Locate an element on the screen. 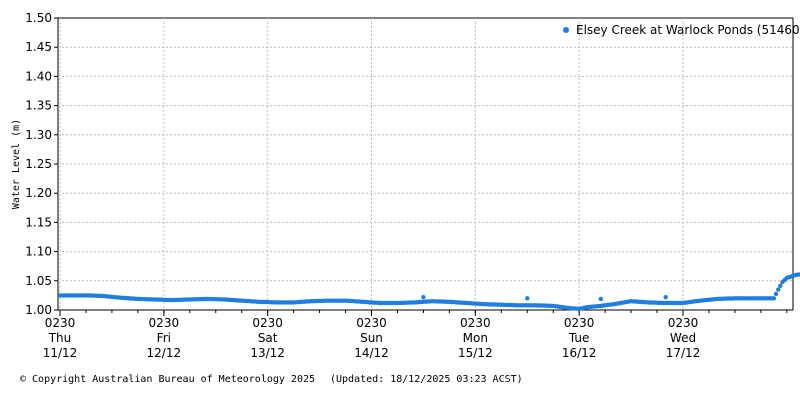 This screenshot has width=800, height=400. y-tick-label: 1.40 is located at coordinates (38, 76).